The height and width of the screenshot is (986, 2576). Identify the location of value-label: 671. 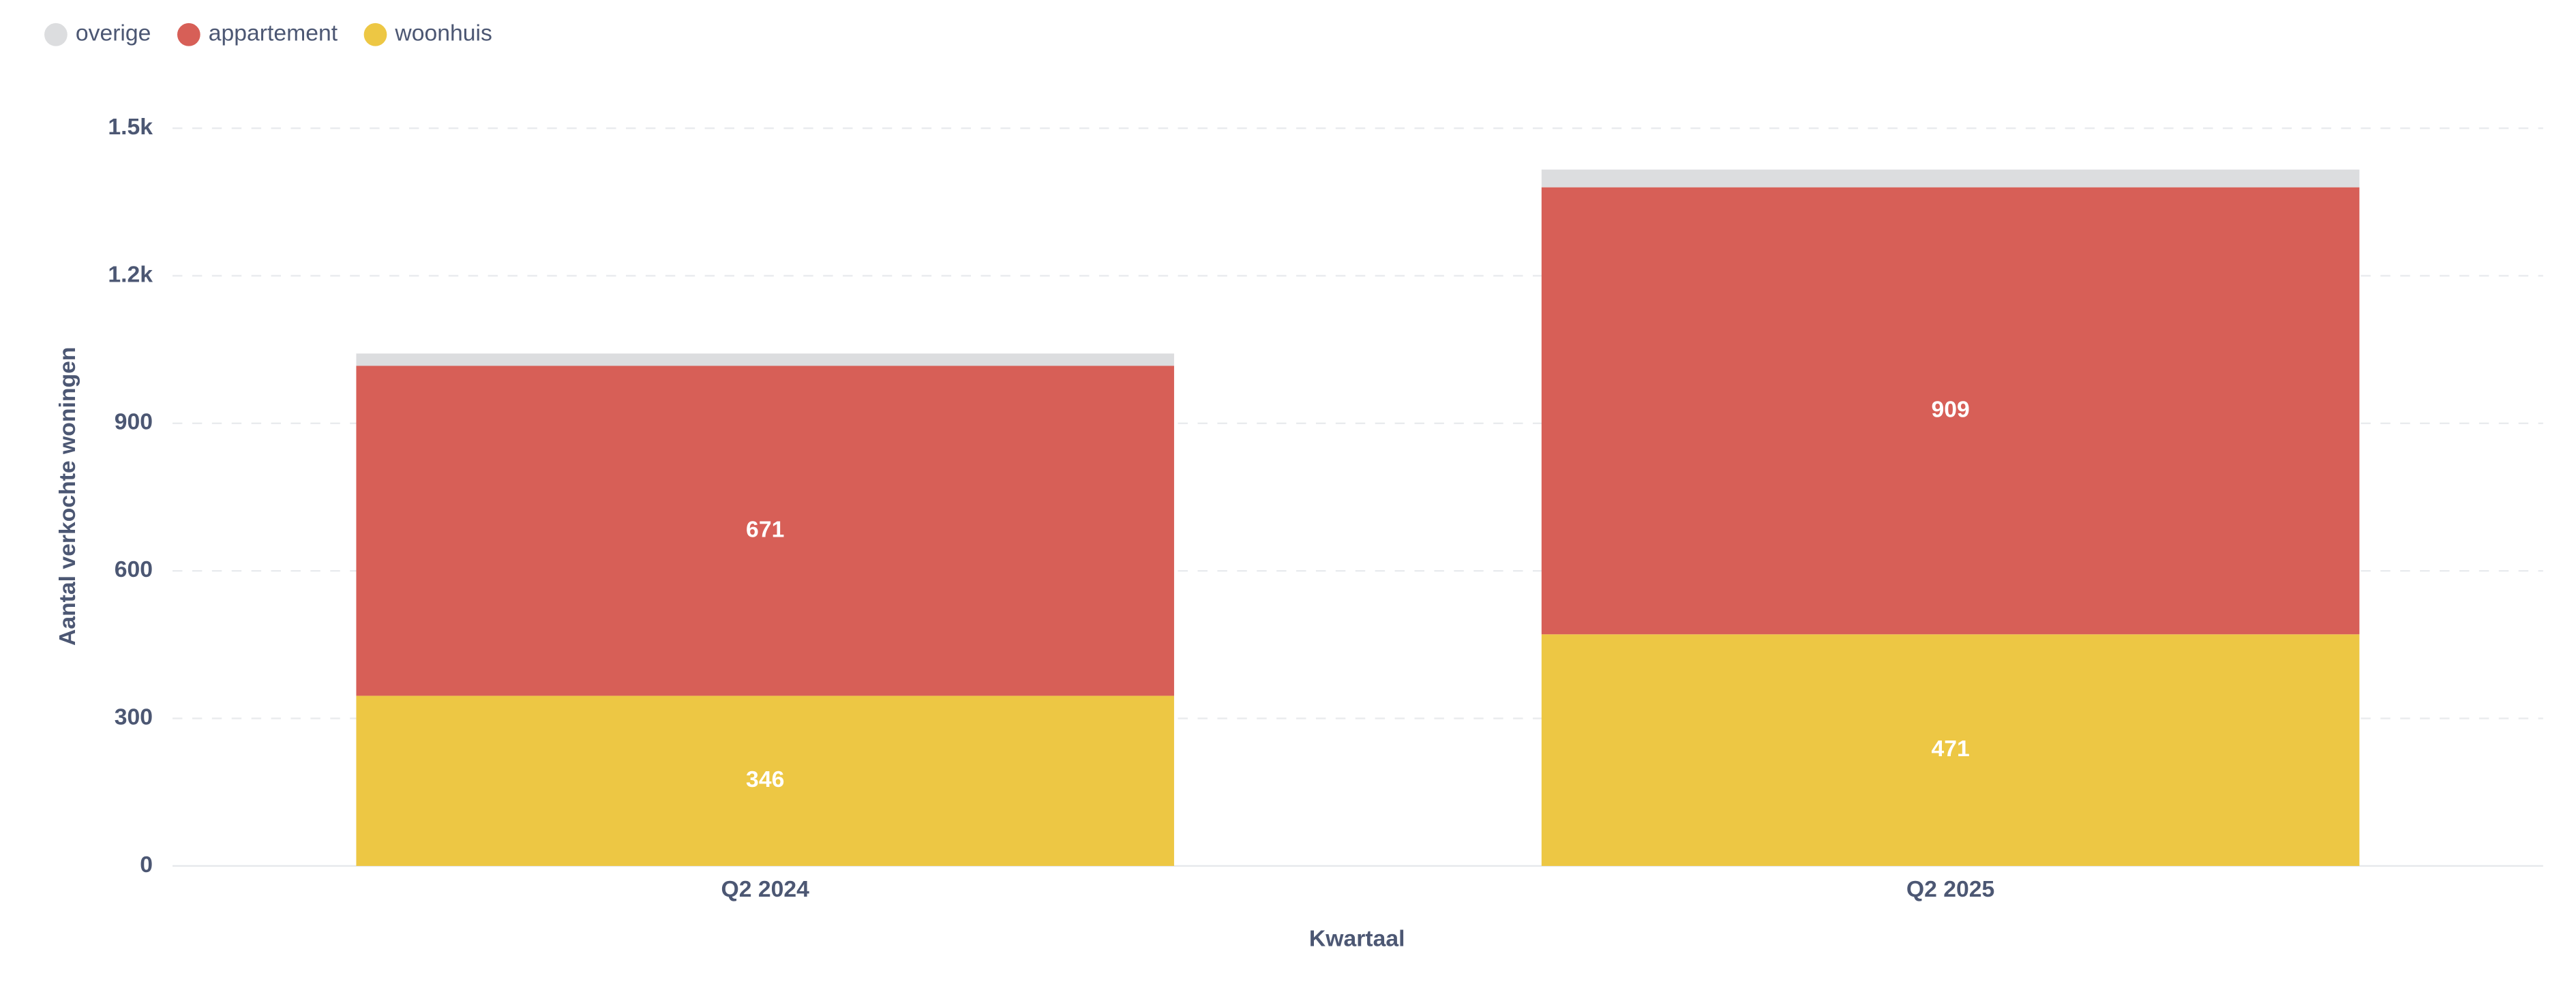
(765, 529).